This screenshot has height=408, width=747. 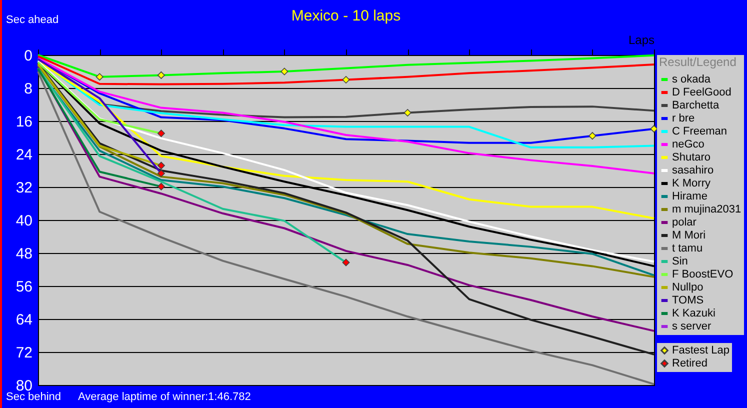 I want to click on y-tick-label: 72, so click(x=24, y=353).